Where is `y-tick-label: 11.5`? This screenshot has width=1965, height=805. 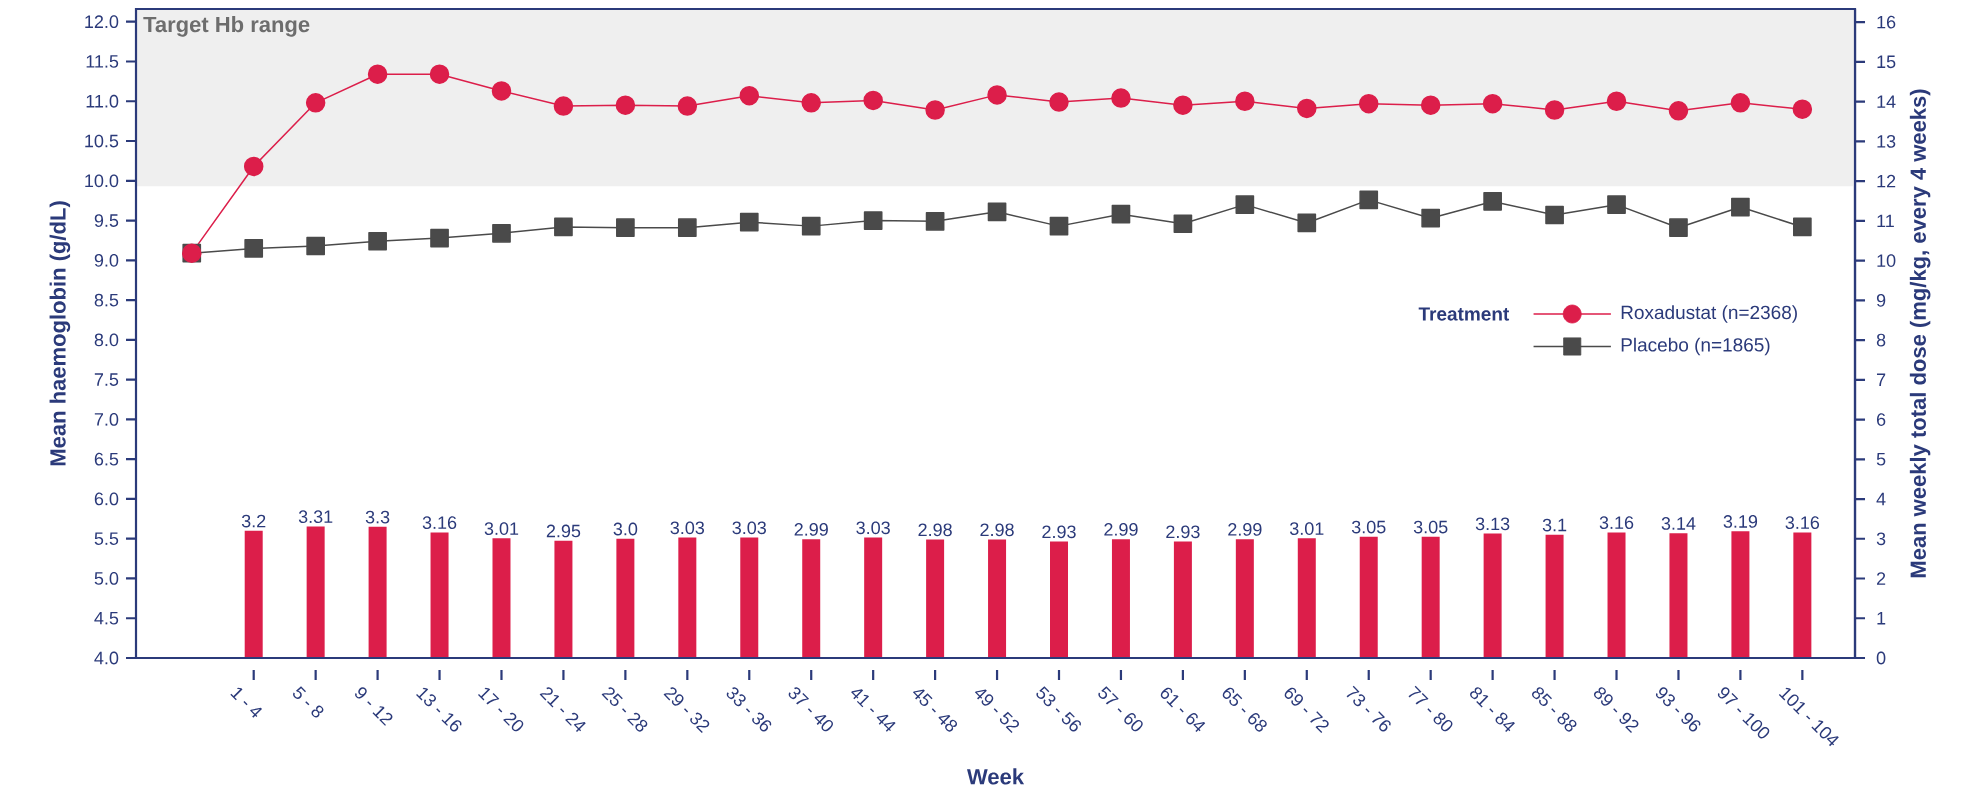 y-tick-label: 11.5 is located at coordinates (102, 61).